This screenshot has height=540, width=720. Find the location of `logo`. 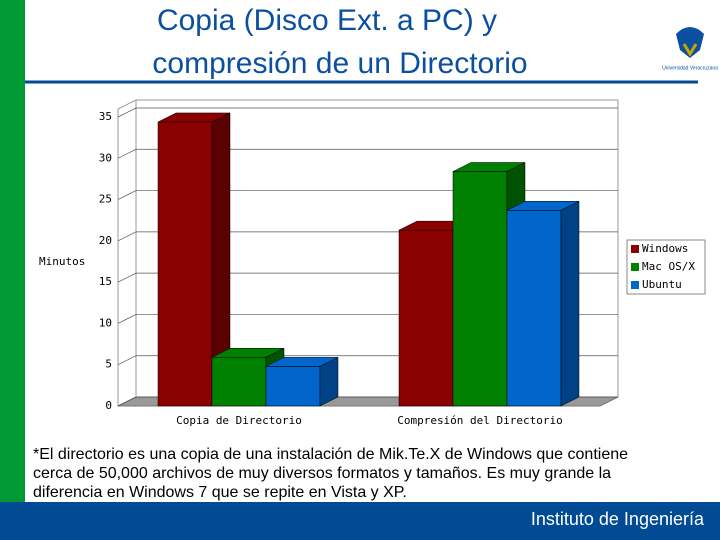

logo is located at coordinates (690, 42).